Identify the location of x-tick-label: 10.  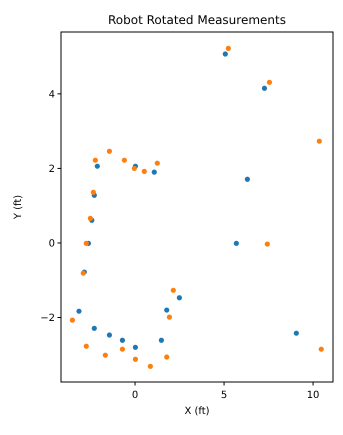
(313, 395).